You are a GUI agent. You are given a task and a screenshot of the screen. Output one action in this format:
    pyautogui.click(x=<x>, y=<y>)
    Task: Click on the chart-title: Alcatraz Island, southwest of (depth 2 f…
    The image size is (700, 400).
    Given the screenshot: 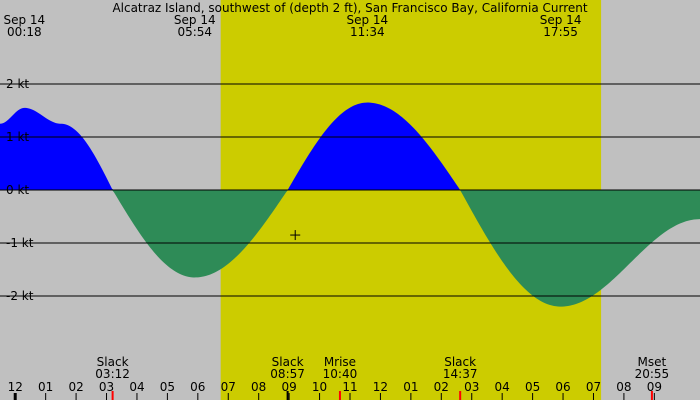 What is the action you would take?
    pyautogui.click(x=349, y=8)
    